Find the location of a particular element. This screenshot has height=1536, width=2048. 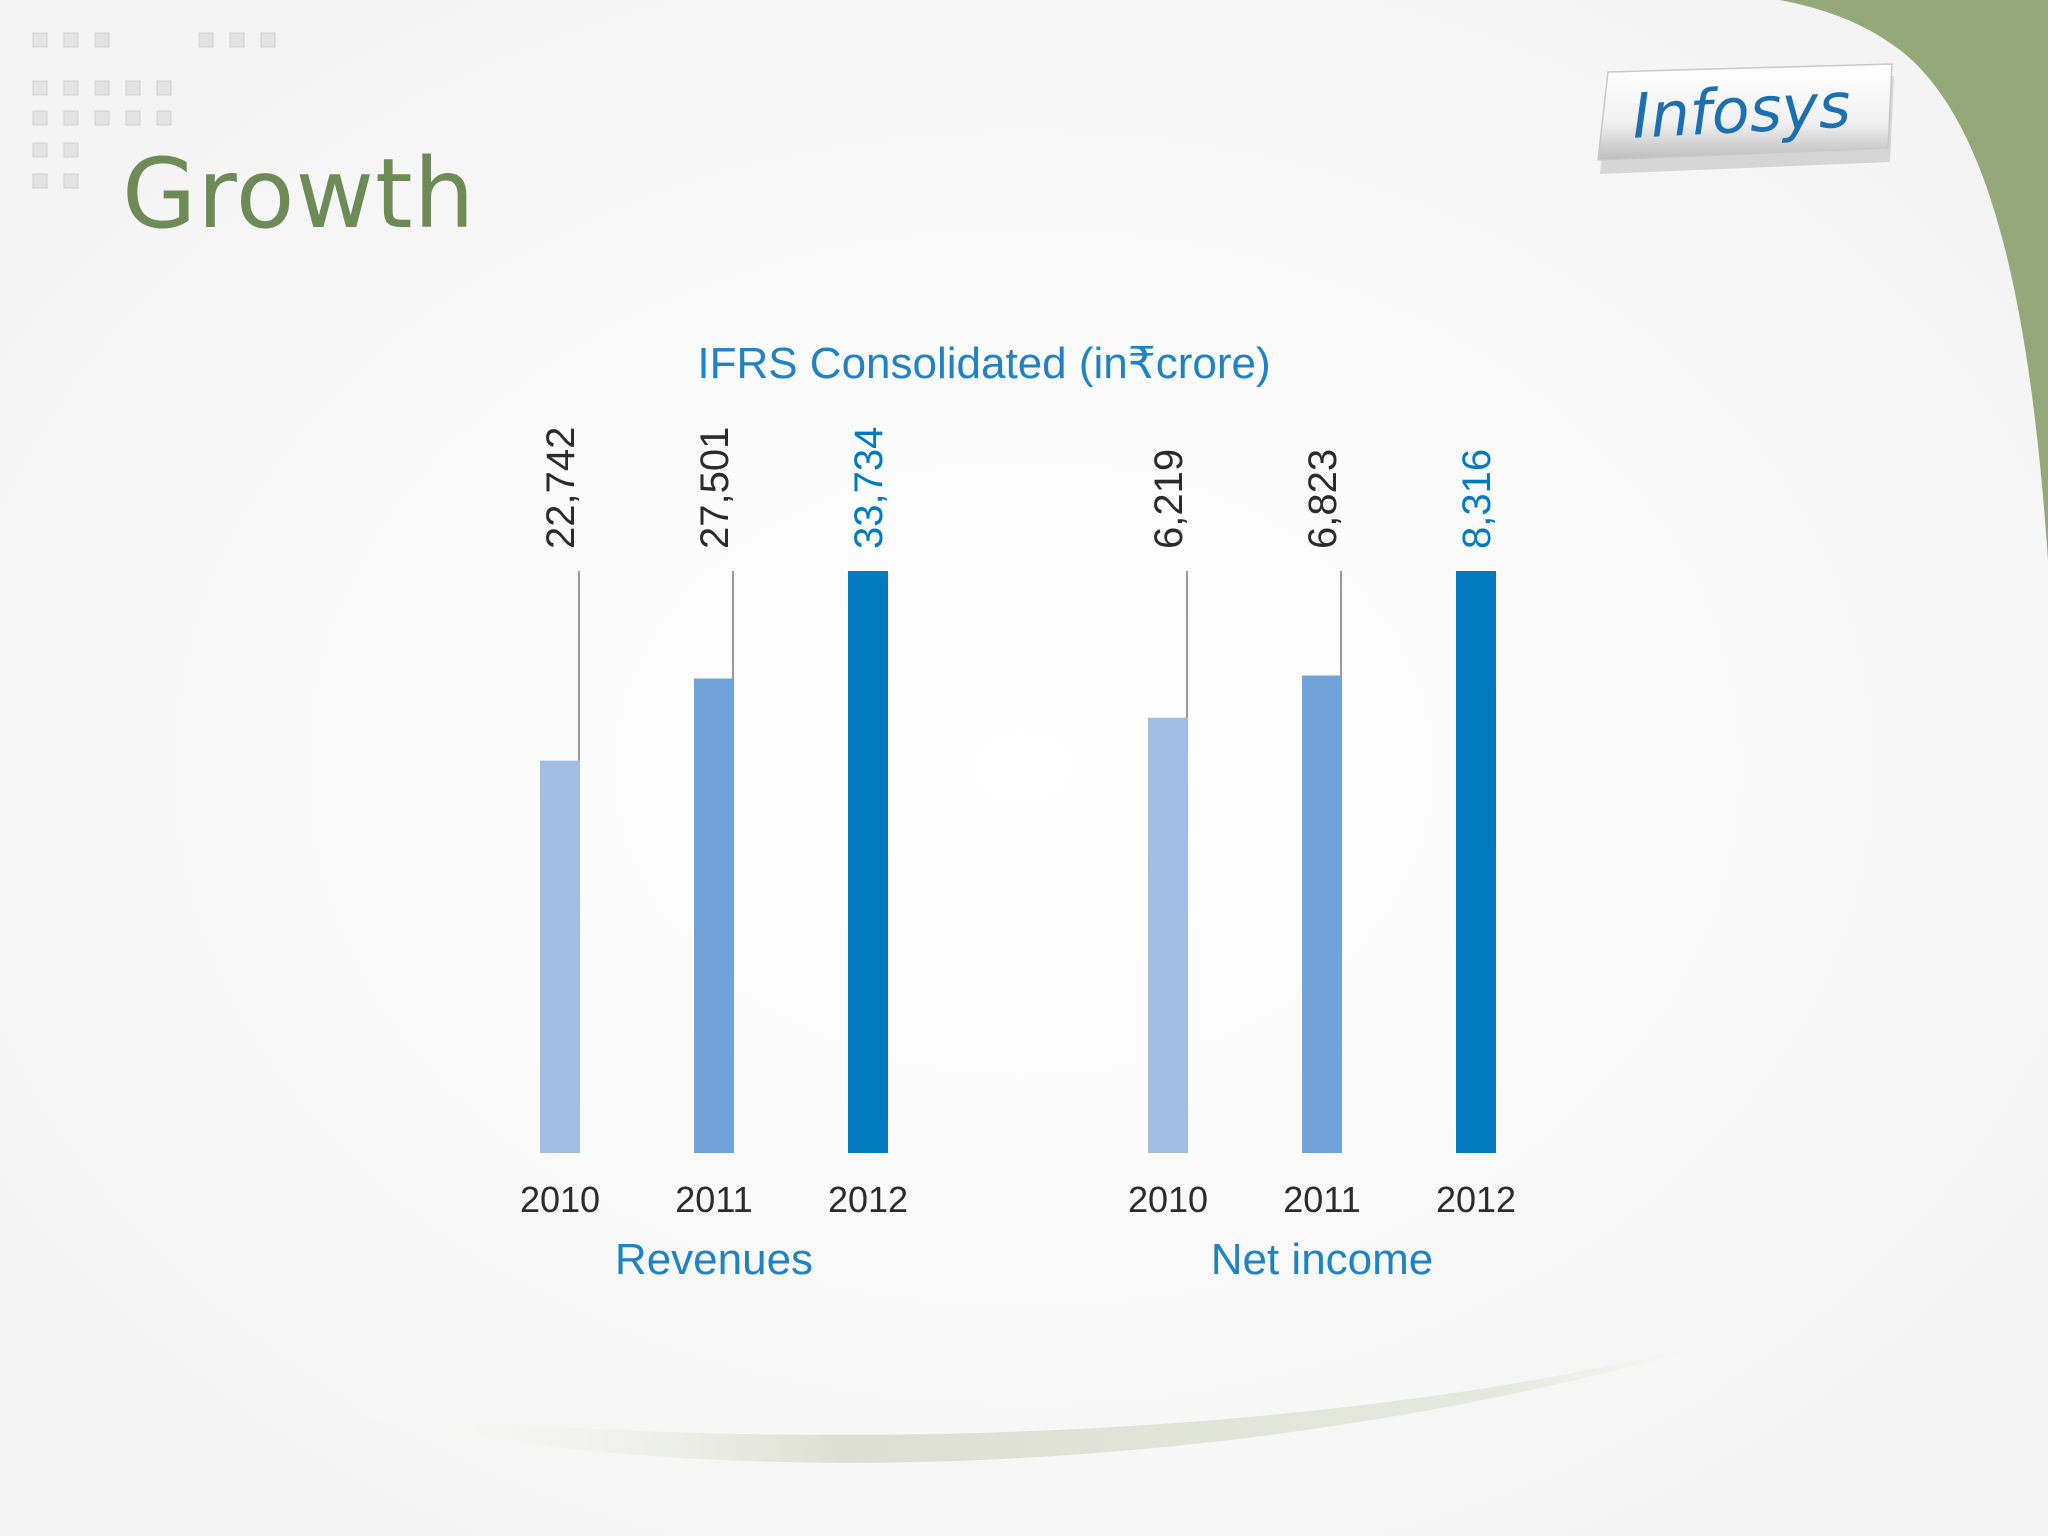

corner-swoosh is located at coordinates (1914, 280).